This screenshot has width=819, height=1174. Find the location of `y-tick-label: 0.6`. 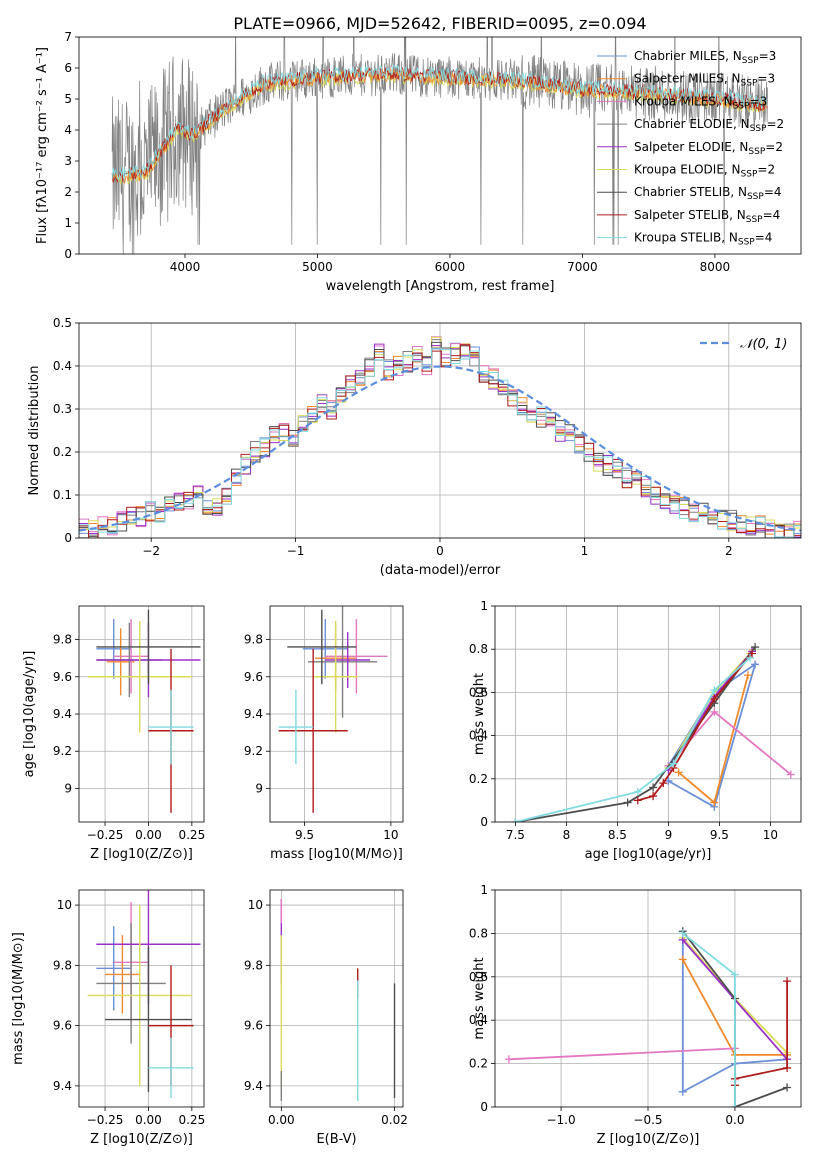

y-tick-label: 0.6 is located at coordinates (478, 977).